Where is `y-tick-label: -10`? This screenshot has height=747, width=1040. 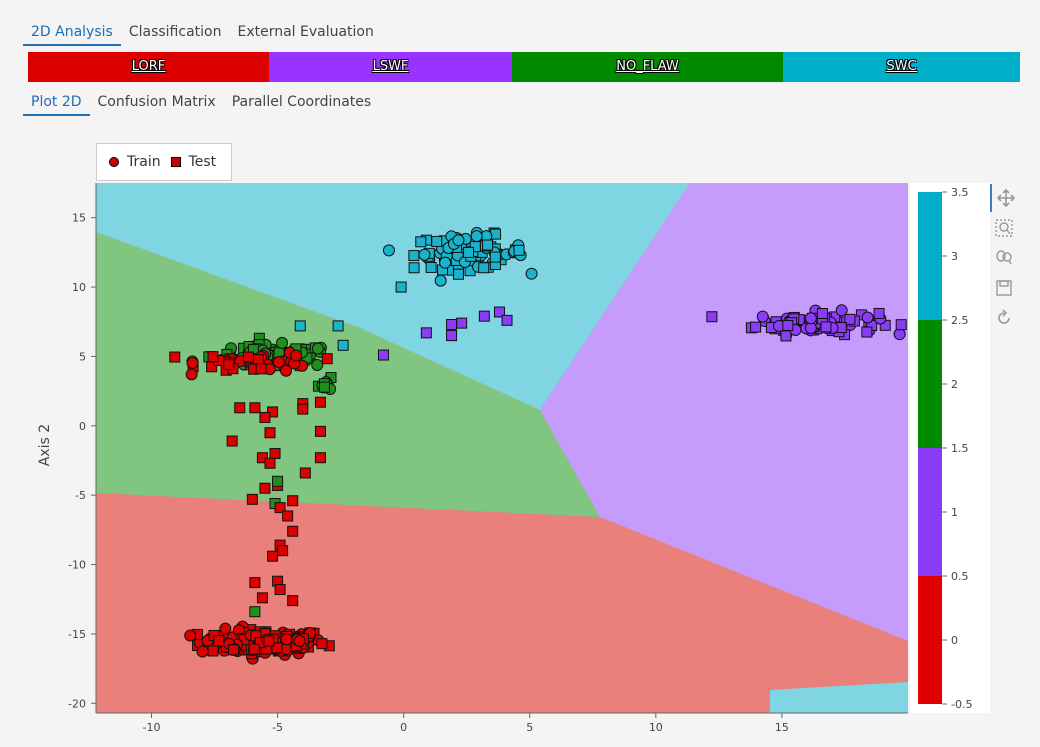
y-tick-label: -10 is located at coordinates (77, 565).